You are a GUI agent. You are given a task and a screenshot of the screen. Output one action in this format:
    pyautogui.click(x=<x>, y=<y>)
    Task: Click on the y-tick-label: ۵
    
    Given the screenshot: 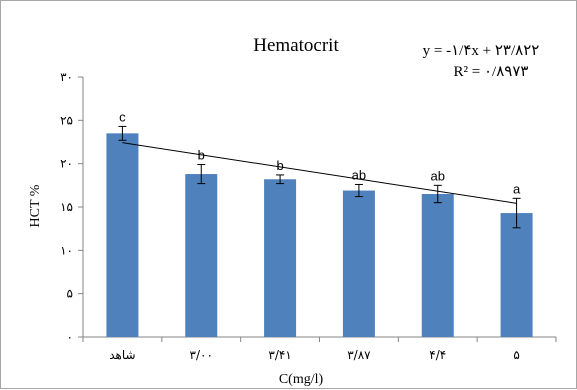 What is the action you would take?
    pyautogui.click(x=70, y=294)
    